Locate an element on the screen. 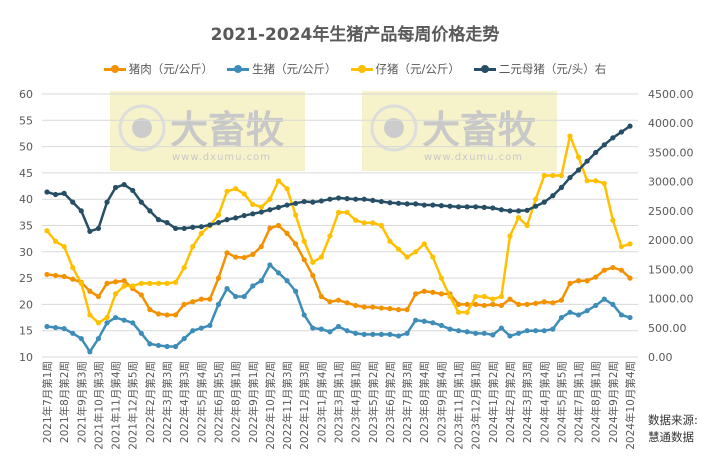 This screenshot has width=710, height=468. data-source: 数据来源: 慧通数据 is located at coordinates (673, 429).